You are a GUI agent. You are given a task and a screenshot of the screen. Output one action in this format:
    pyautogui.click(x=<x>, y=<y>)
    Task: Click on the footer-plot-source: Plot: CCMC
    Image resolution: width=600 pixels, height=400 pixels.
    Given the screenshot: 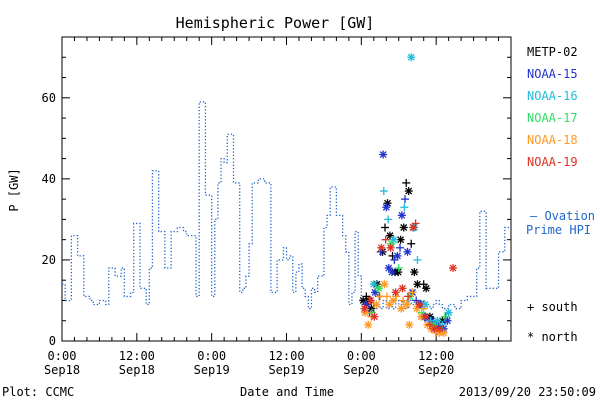 What is the action you would take?
    pyautogui.click(x=38, y=392)
    